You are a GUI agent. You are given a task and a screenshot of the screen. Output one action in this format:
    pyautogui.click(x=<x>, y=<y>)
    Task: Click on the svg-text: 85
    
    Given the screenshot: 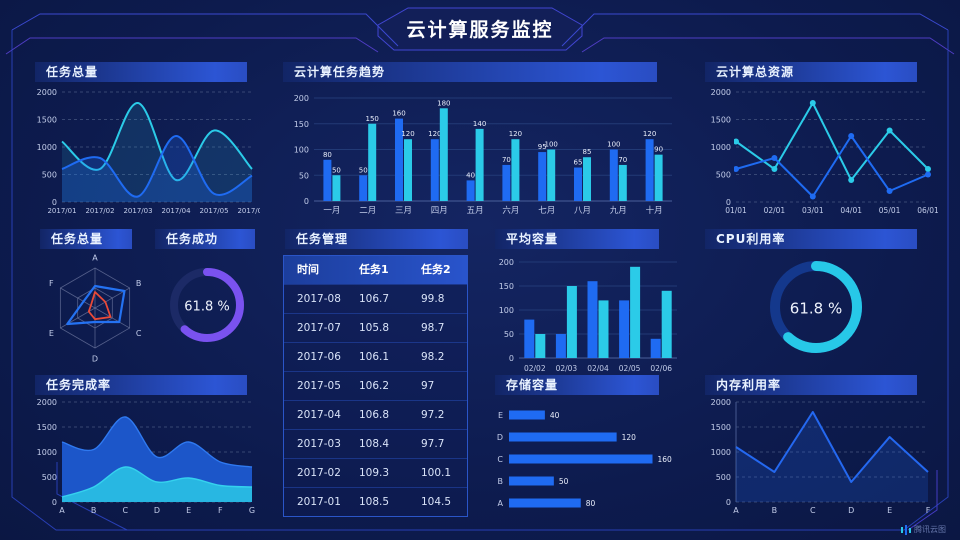 What is the action you would take?
    pyautogui.click(x=587, y=152)
    